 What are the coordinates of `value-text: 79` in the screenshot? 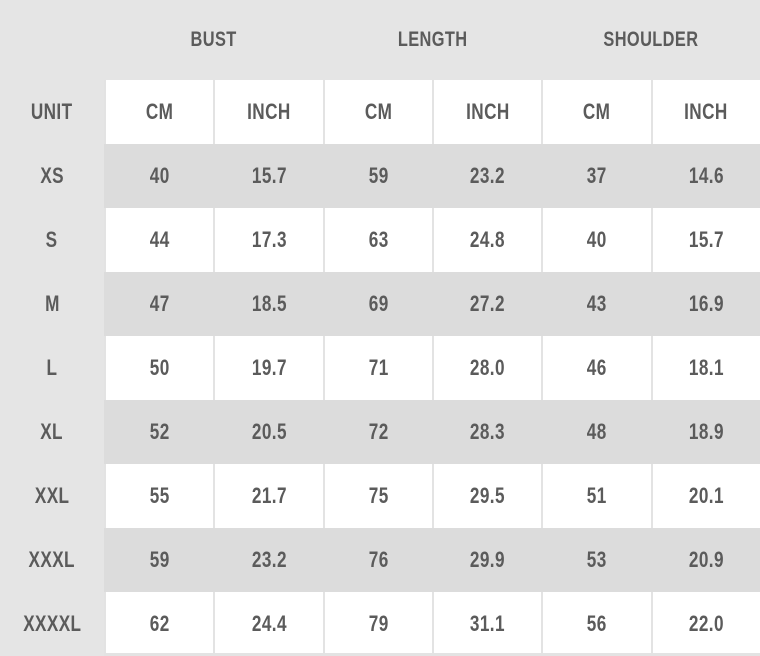 It's located at (378, 623).